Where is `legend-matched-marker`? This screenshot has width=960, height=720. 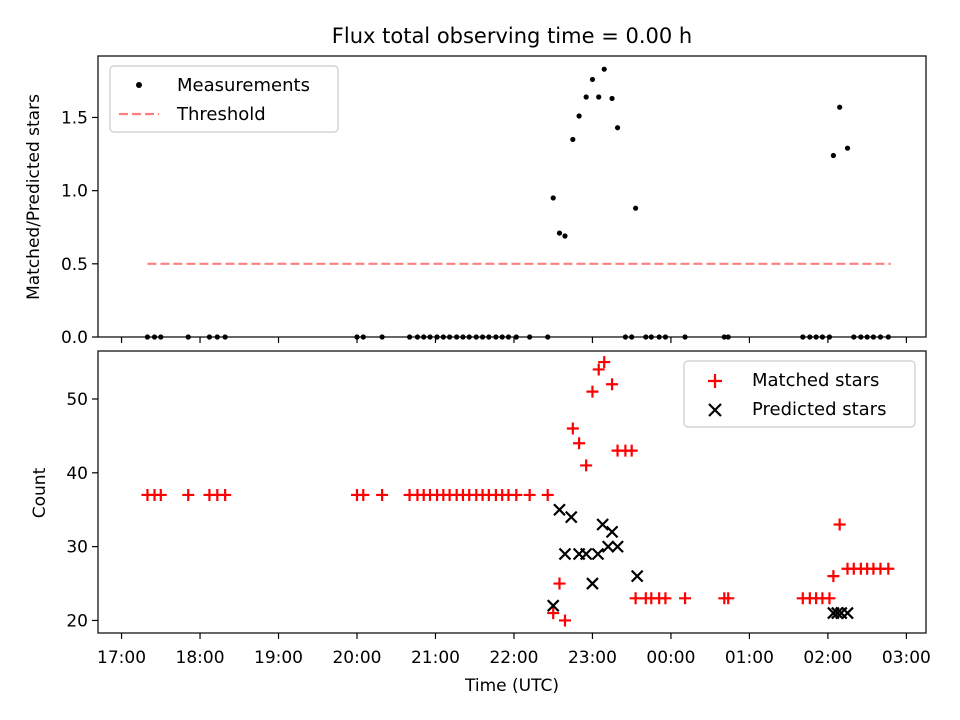
legend-matched-marker is located at coordinates (715, 381).